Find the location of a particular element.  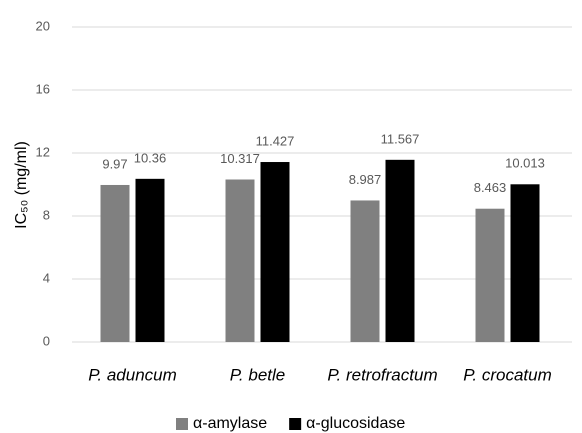

value-label: 11.427 is located at coordinates (275, 140).